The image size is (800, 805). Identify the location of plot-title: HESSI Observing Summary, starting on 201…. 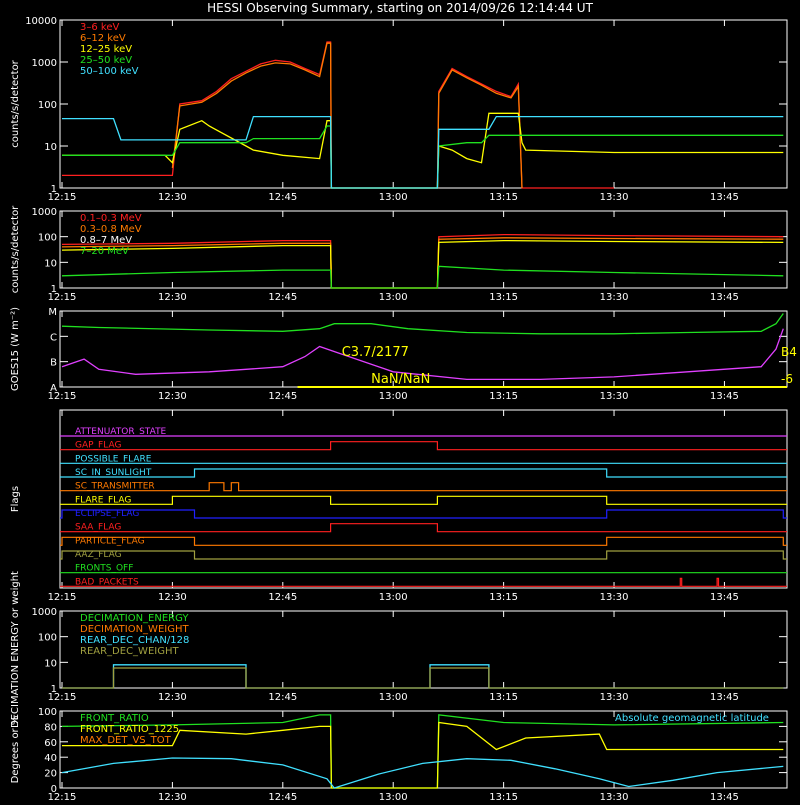
(400, 8).